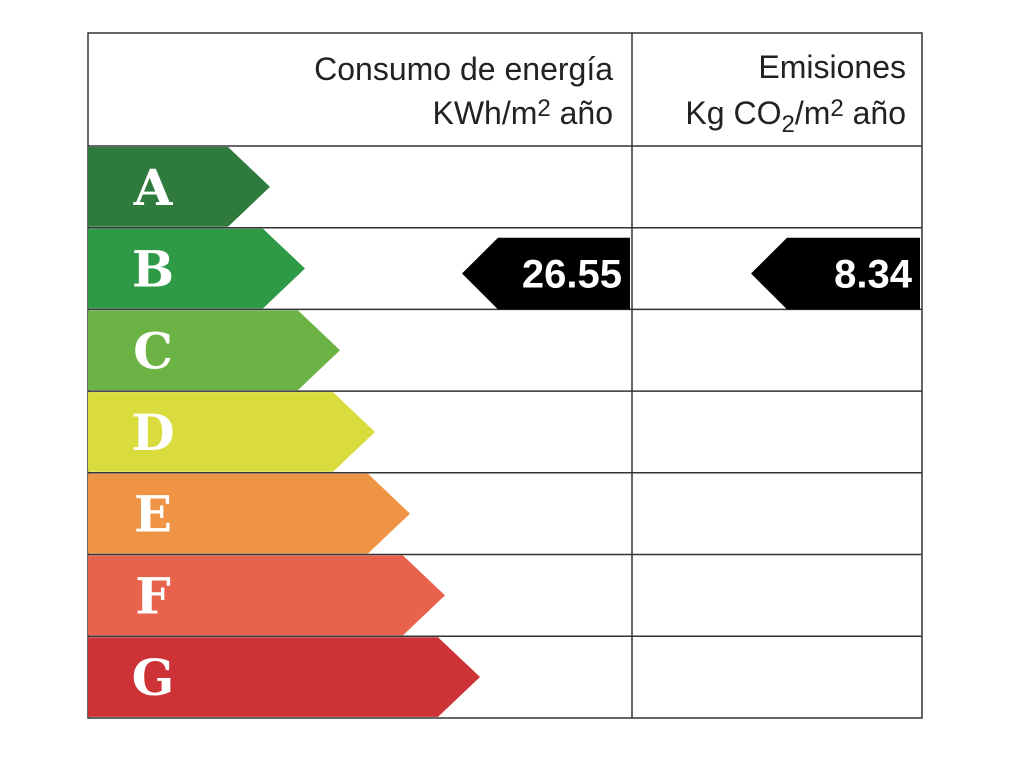 Image resolution: width=1020 pixels, height=765 pixels. What do you see at coordinates (153, 677) in the screenshot?
I see `rating-letter: G` at bounding box center [153, 677].